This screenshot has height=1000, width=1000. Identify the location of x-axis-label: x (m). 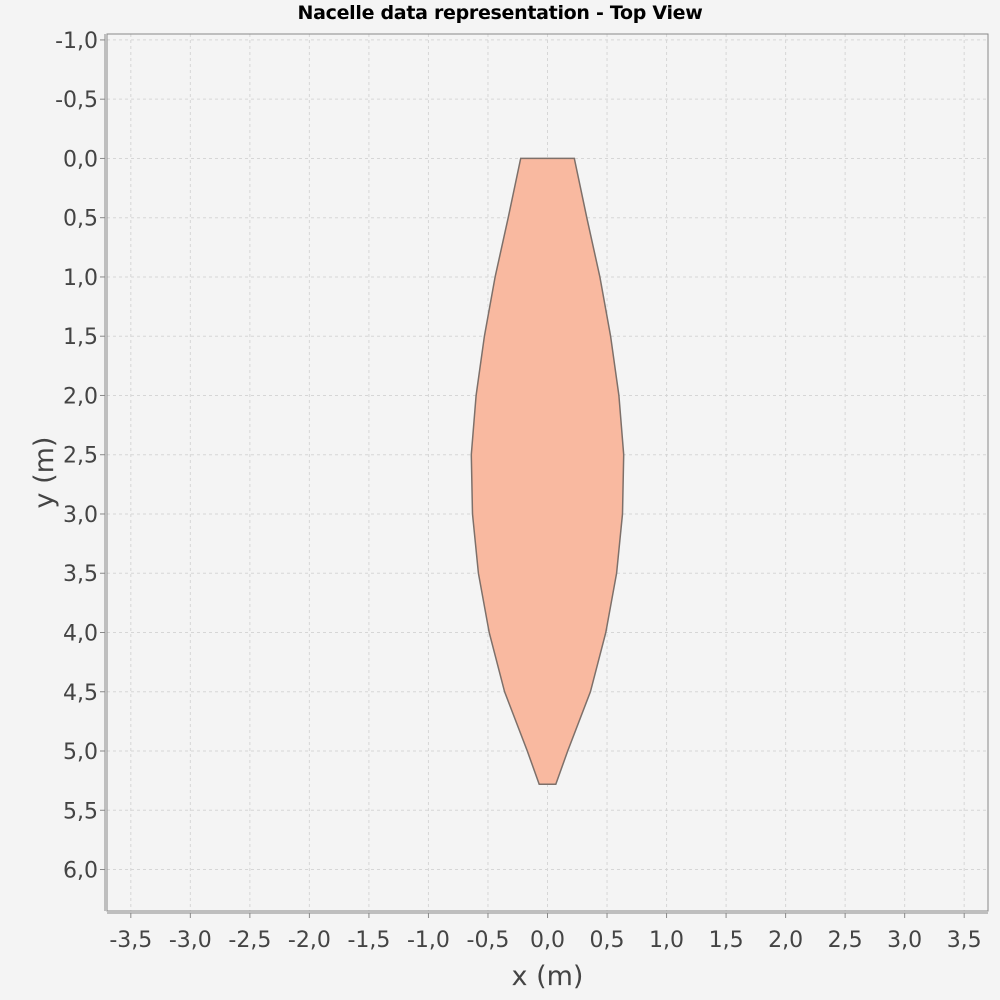
(548, 976).